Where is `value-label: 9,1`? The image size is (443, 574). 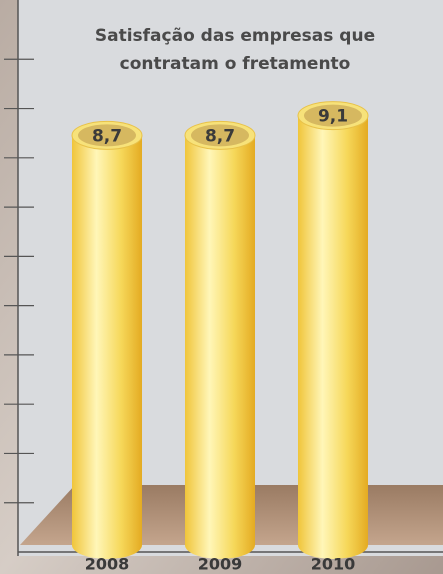
value-label: 9,1 is located at coordinates (333, 117).